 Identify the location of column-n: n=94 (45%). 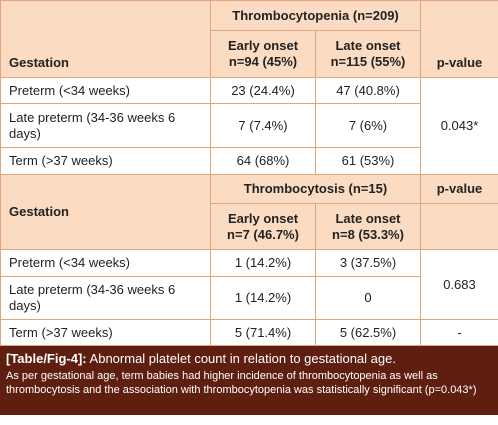
(263, 61).